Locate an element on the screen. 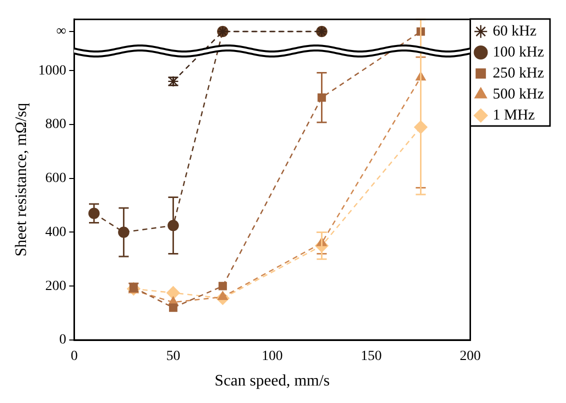 The height and width of the screenshot is (403, 566). y-tick-label: 400 is located at coordinates (55, 232).